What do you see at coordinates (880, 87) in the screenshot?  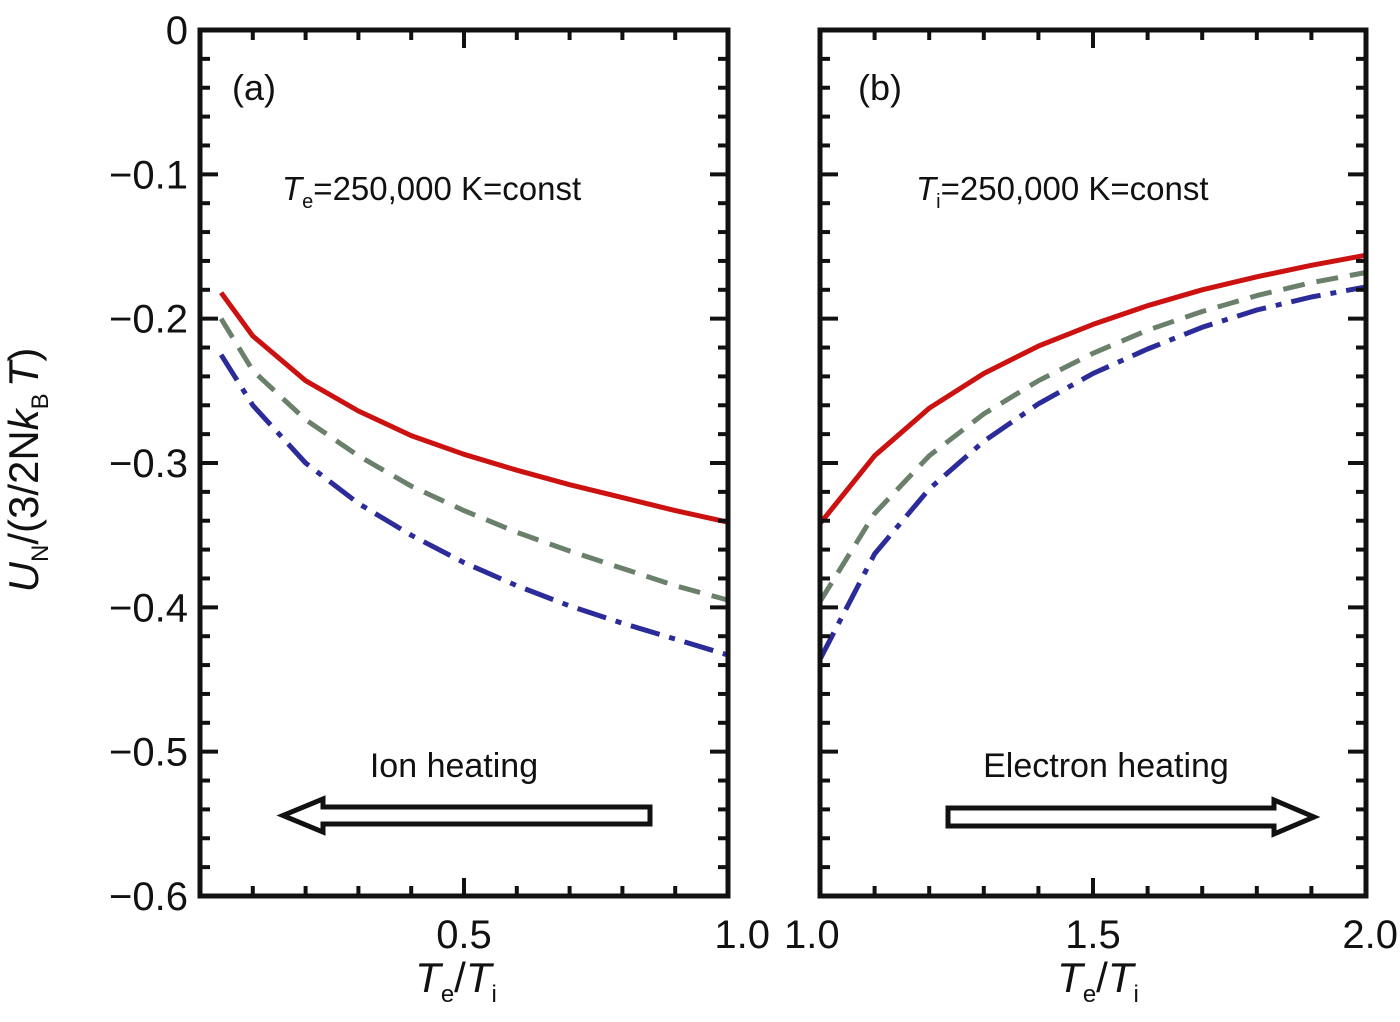 I see `panel-letter-b: (b)` at bounding box center [880, 87].